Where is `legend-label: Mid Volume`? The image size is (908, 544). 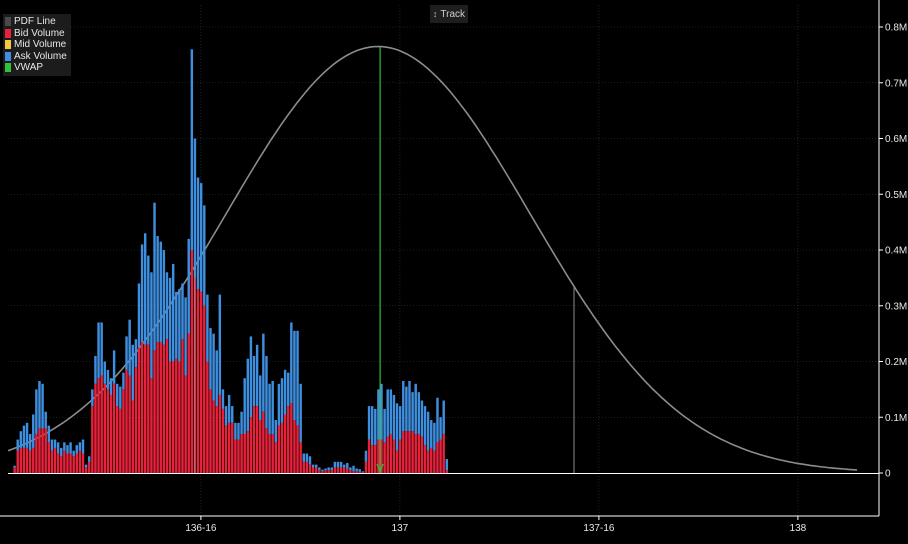
legend-label: Mid Volume is located at coordinates (40, 45).